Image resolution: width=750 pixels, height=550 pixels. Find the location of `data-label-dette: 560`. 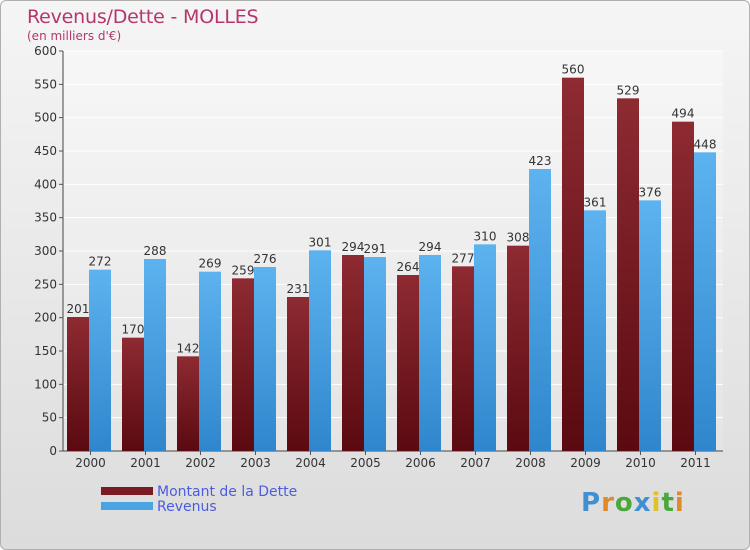

data-label-dette: 560 is located at coordinates (573, 70).